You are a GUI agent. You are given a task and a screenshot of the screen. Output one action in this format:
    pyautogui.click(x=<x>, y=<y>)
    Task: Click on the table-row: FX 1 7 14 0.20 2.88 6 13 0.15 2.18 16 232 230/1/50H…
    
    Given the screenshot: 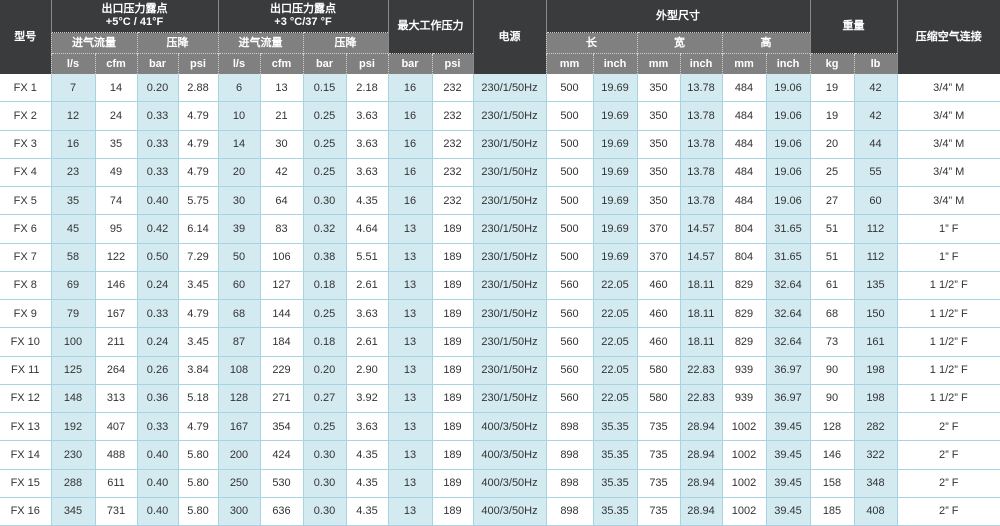 What is the action you would take?
    pyautogui.click(x=500, y=88)
    